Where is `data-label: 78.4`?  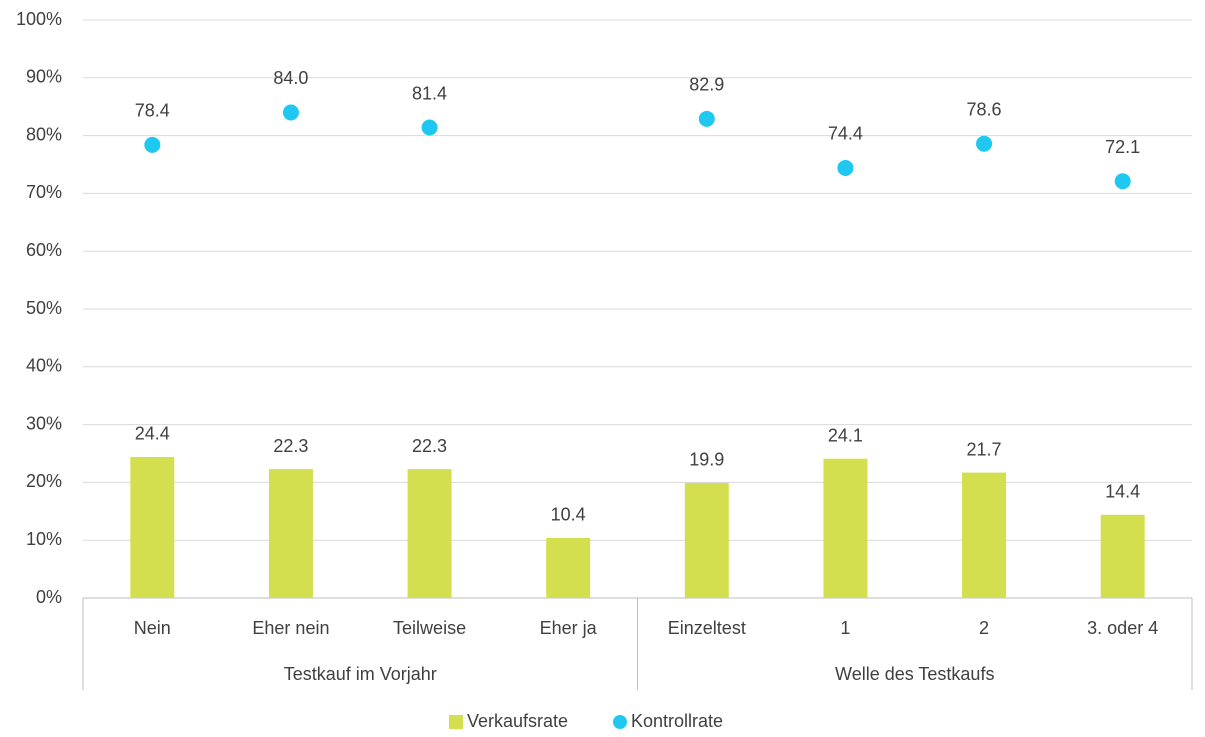 data-label: 78.4 is located at coordinates (152, 111).